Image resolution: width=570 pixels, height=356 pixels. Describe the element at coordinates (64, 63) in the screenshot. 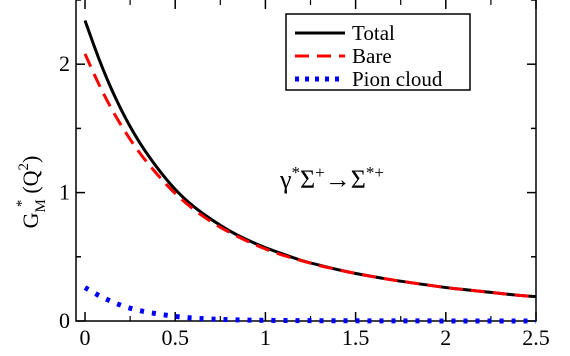

I see `y-tick-label: 2` at that location.